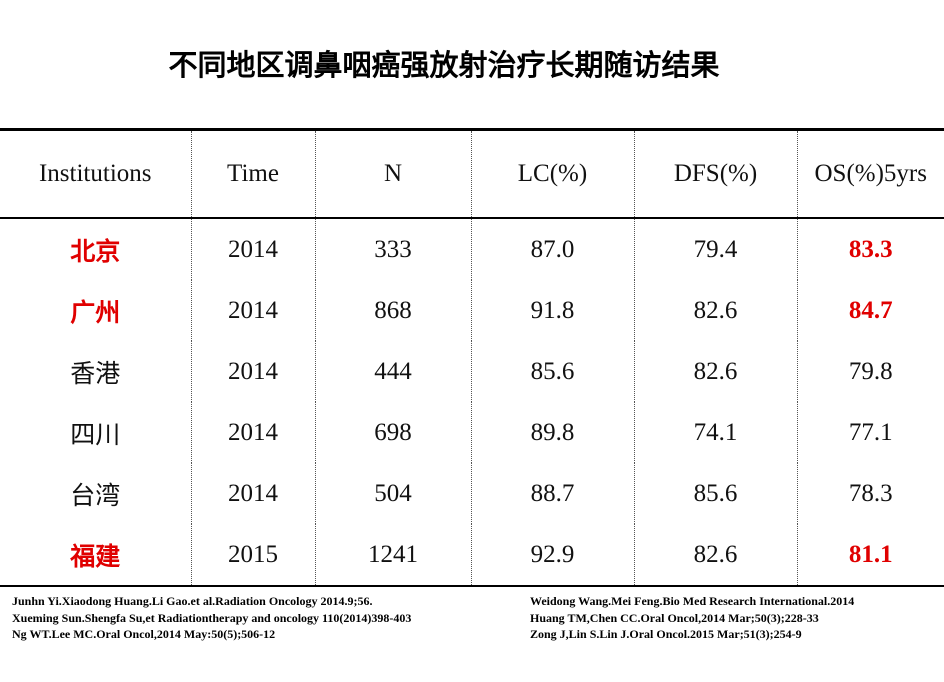  Describe the element at coordinates (252, 555) in the screenshot. I see `value-cell: 2015` at that location.